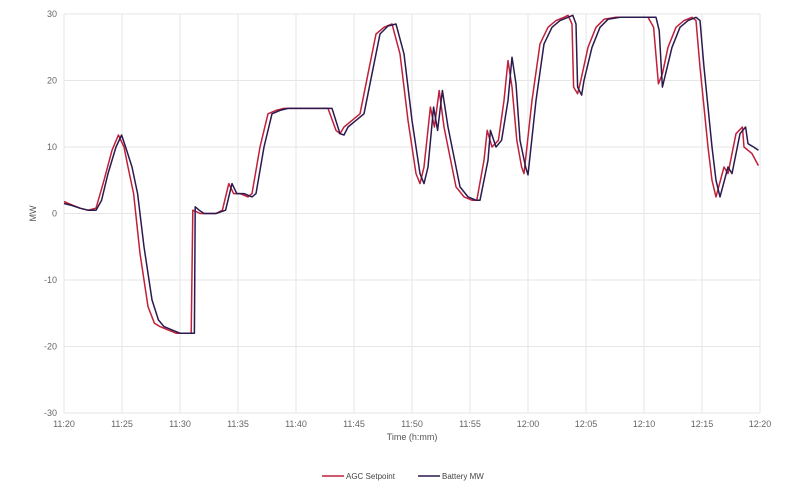  What do you see at coordinates (64, 424) in the screenshot?
I see `x-tick-label: 11:20` at bounding box center [64, 424].